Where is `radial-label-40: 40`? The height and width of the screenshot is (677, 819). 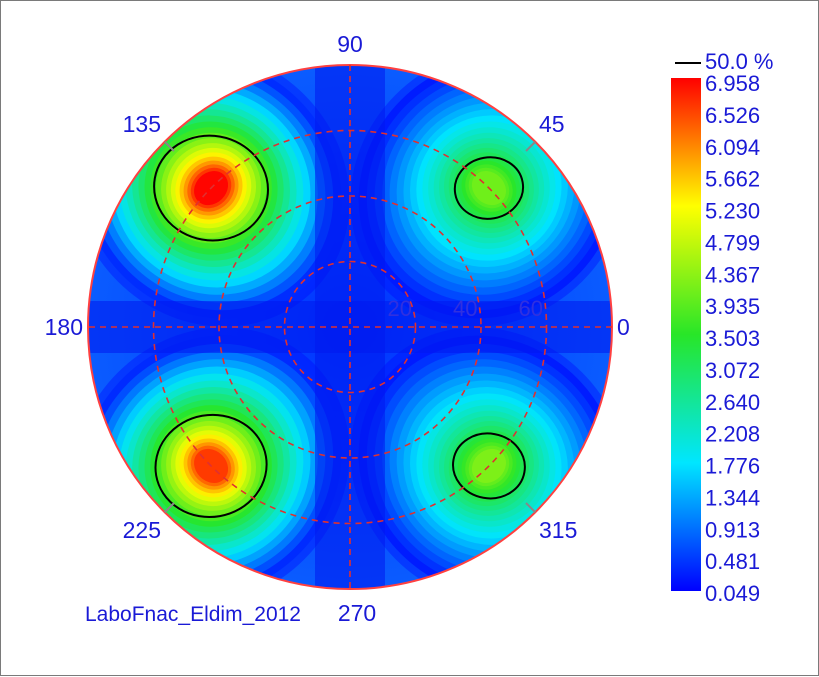
radial-label-40: 40 is located at coordinates (465, 308).